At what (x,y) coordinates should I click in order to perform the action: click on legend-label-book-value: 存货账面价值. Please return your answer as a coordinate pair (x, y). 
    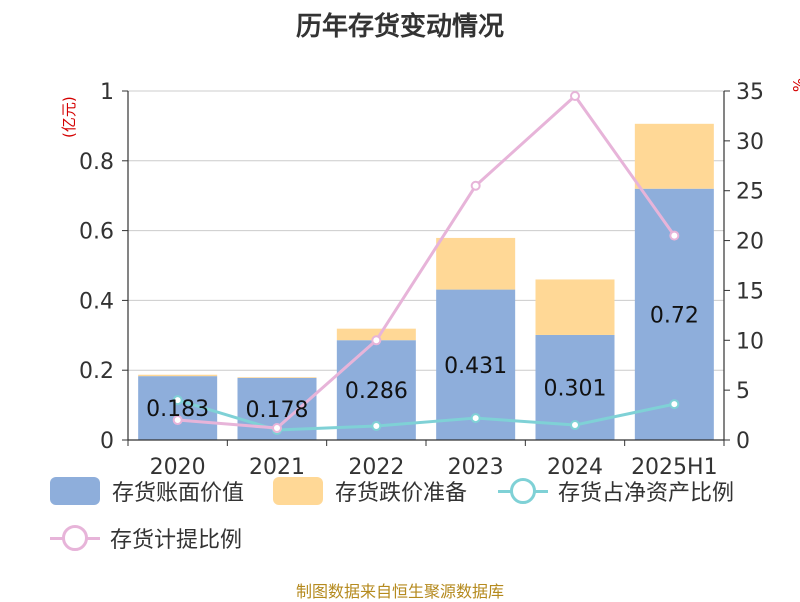
    Looking at the image, I should click on (178, 493).